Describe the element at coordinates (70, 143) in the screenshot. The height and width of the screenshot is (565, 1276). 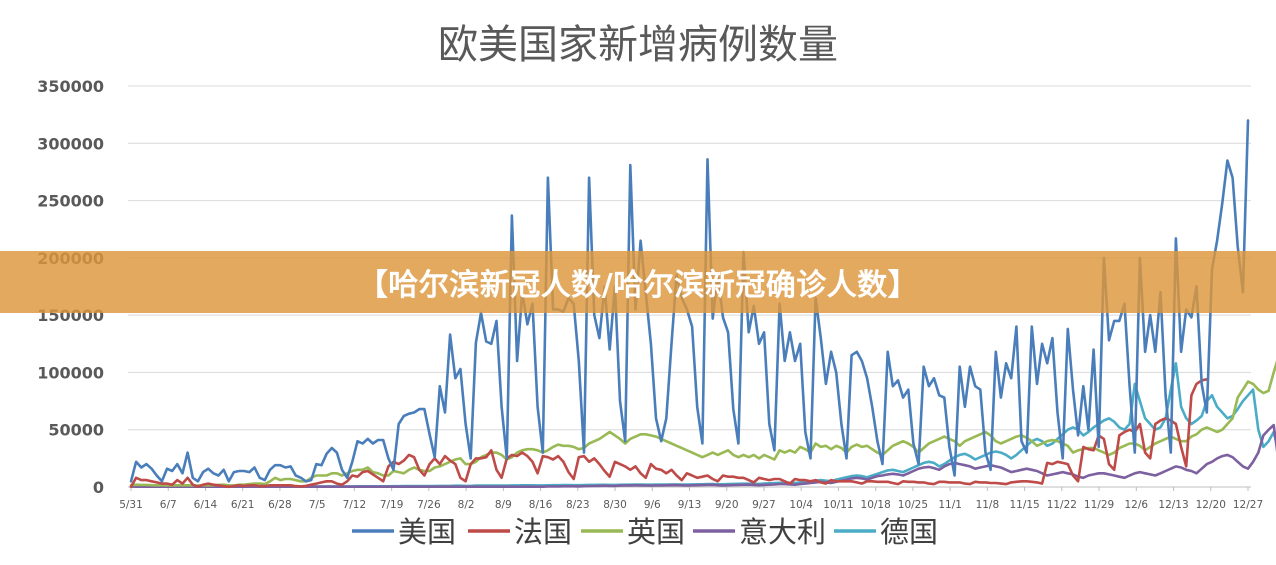
I see `y-tick-label: 300000` at that location.